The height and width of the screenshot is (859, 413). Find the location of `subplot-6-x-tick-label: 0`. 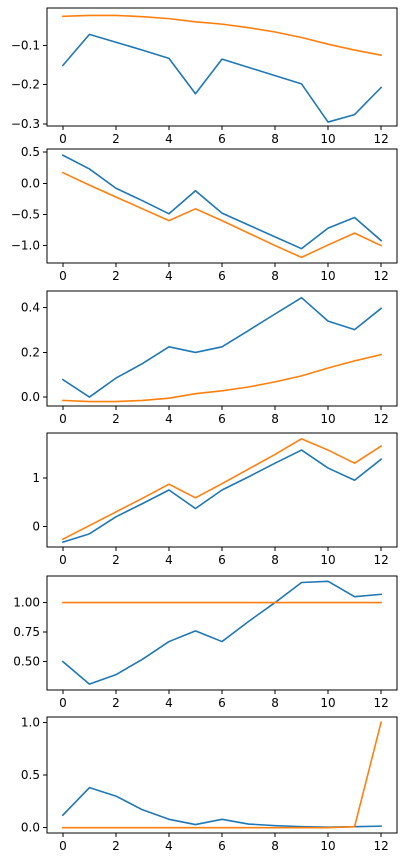

subplot-6-x-tick-label: 0 is located at coordinates (63, 846).